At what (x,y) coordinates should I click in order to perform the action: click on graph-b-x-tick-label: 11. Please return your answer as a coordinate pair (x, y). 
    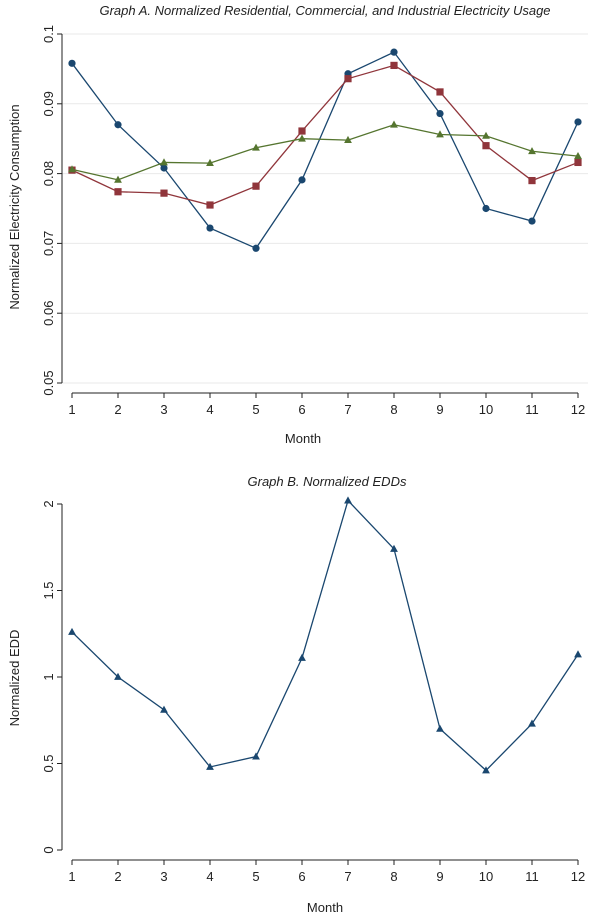
    Looking at the image, I should click on (532, 876).